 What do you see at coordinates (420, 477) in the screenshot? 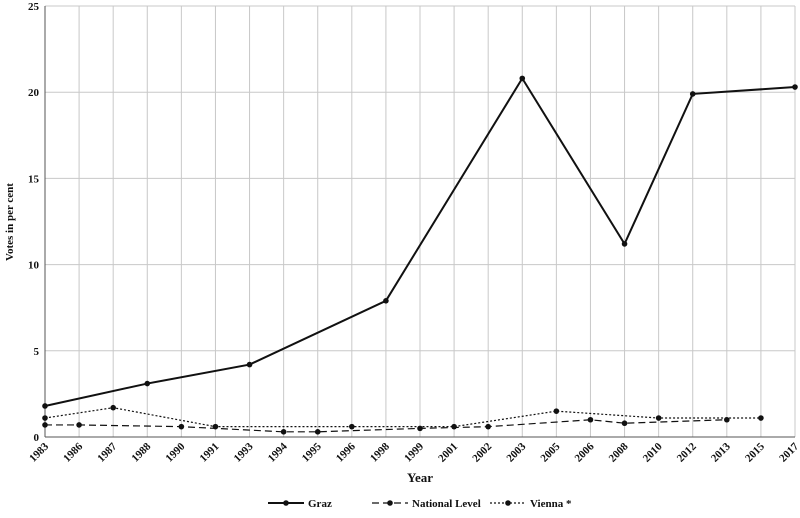
I see `x-axis-title: Year` at bounding box center [420, 477].